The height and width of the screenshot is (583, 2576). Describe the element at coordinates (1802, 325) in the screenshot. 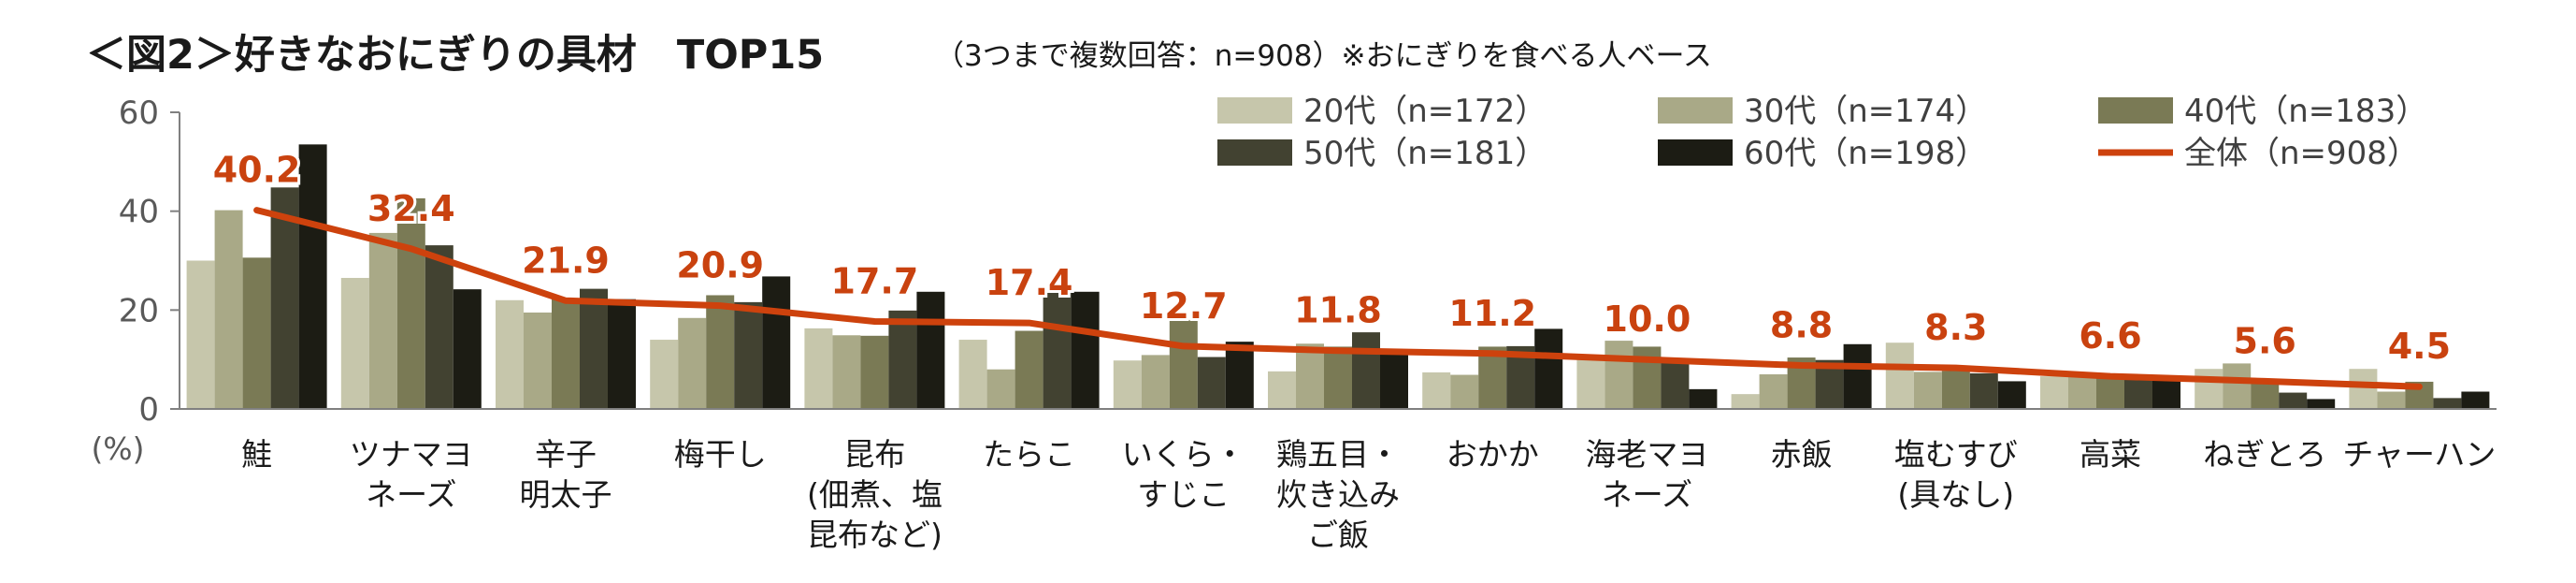

I see `data-label: 8.8` at that location.